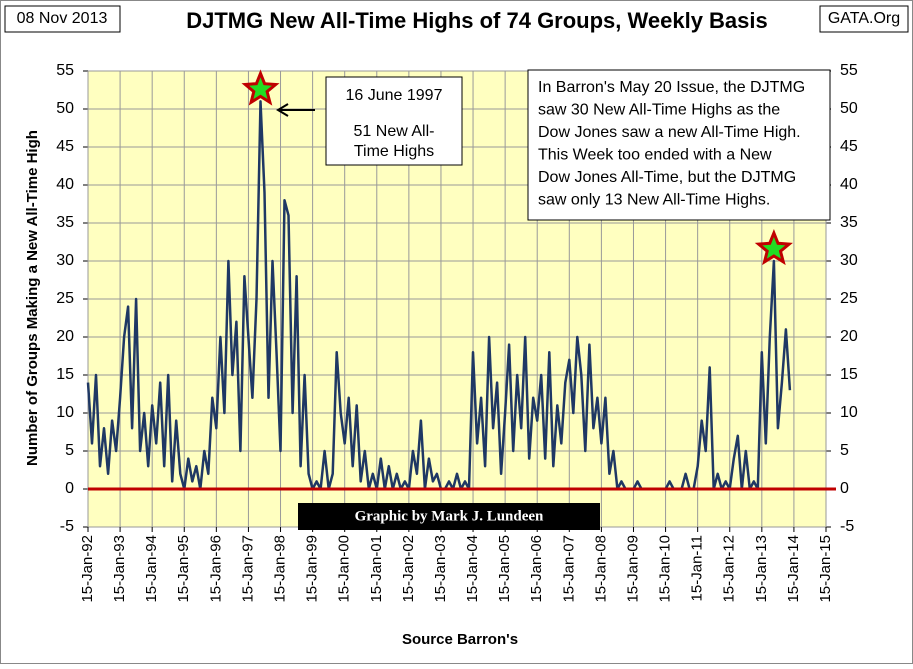 The height and width of the screenshot is (669, 913). What do you see at coordinates (65, 260) in the screenshot?
I see `y-tick-label: 30` at bounding box center [65, 260].